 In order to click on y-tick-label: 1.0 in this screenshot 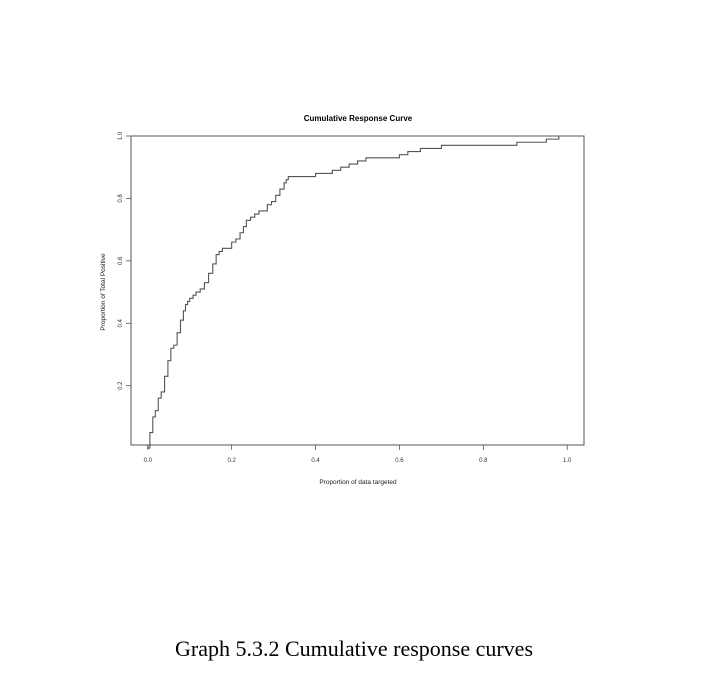, I will do `click(121, 135)`.